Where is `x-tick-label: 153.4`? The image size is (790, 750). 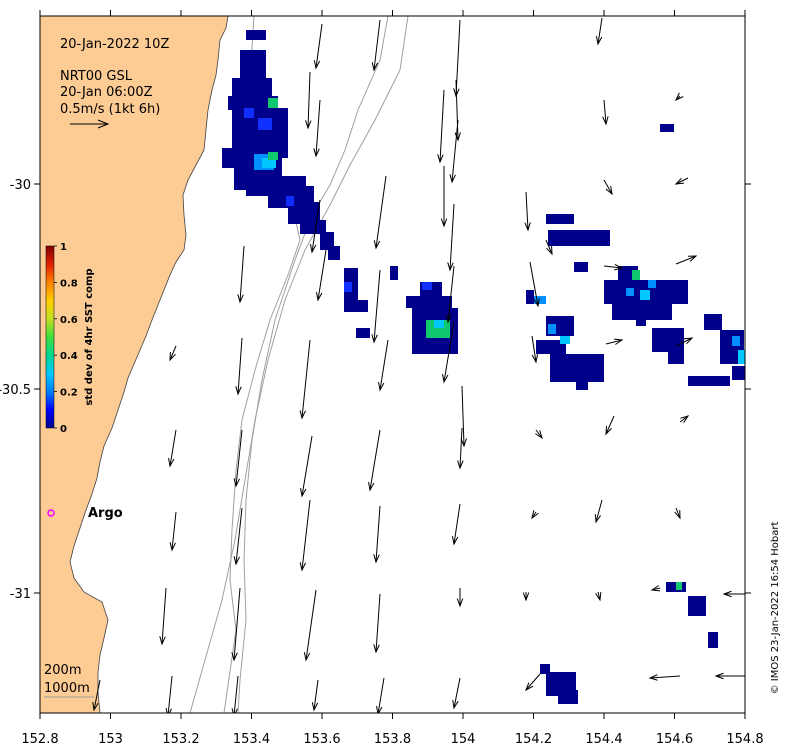 x-tick-label: 153.4 is located at coordinates (251, 739).